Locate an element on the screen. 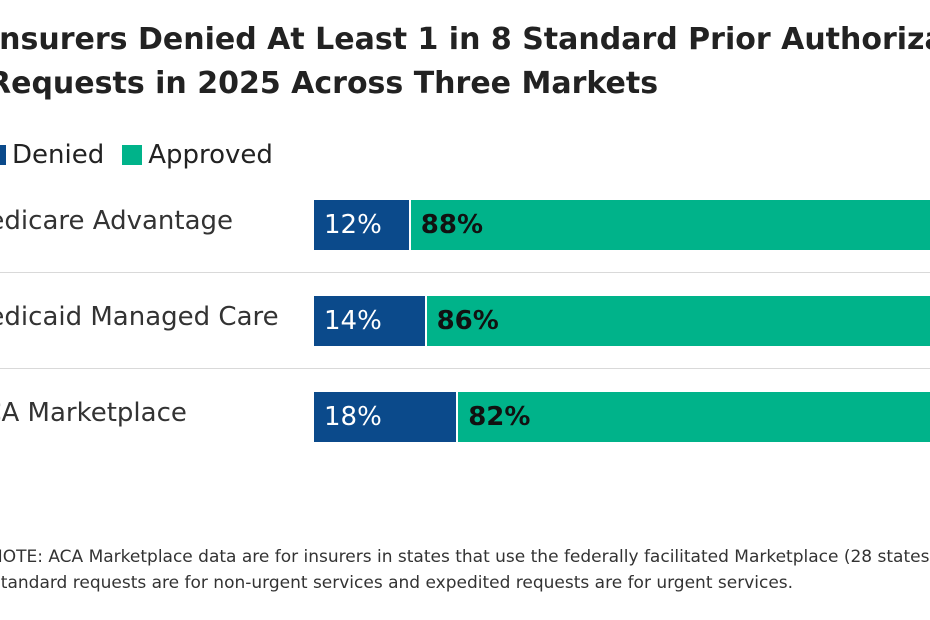 Image resolution: width=930 pixels, height=620 pixels. legend-label-denied: Denied is located at coordinates (58, 155).